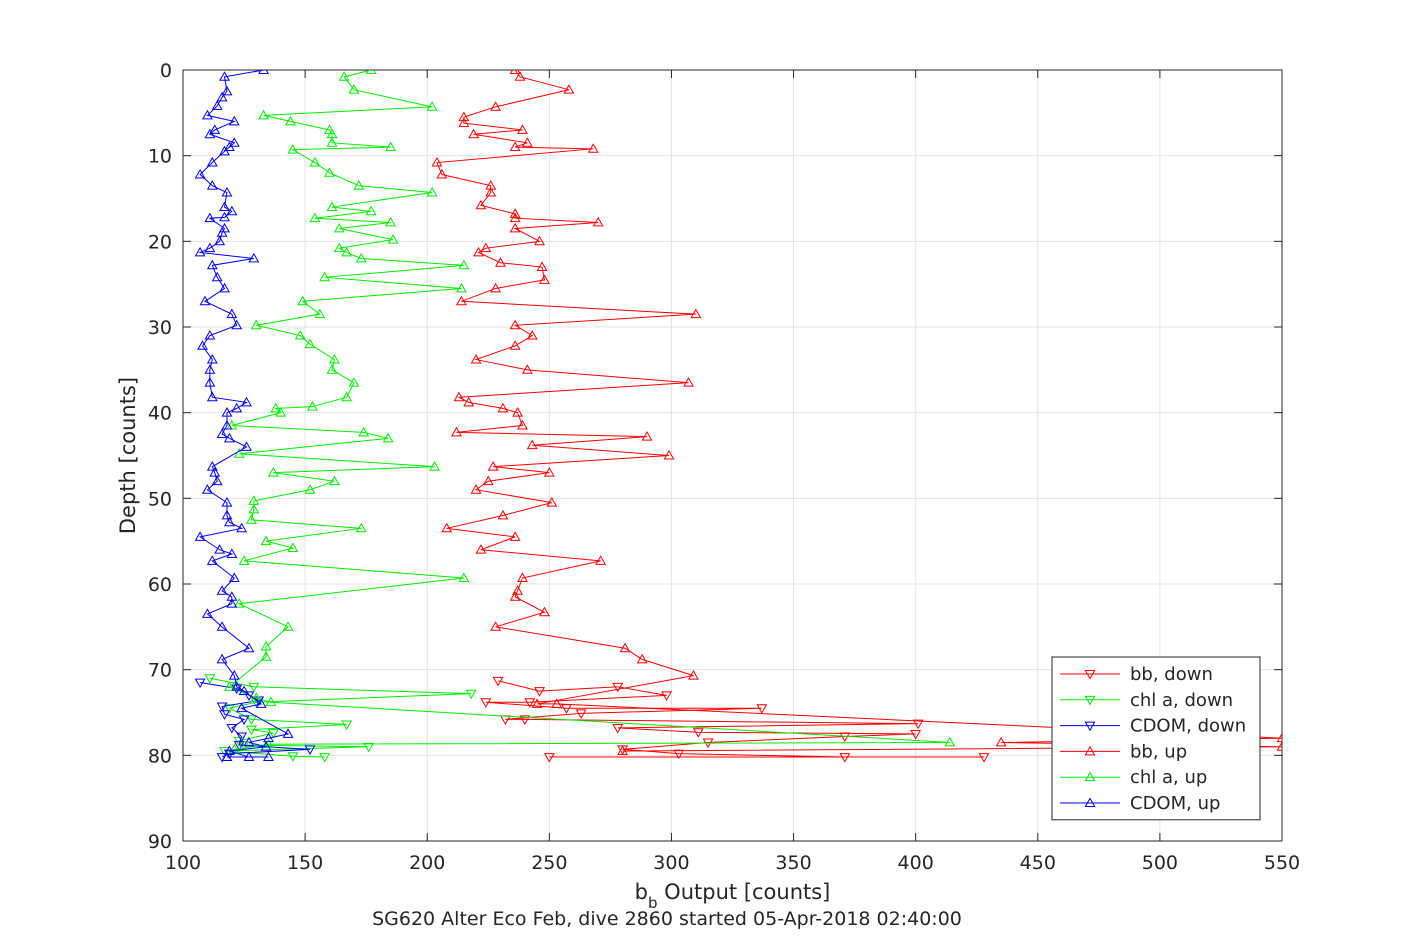 This screenshot has height=945, width=1417. What do you see at coordinates (653, 903) in the screenshot?
I see `x-axis-label-subscript: b` at bounding box center [653, 903].